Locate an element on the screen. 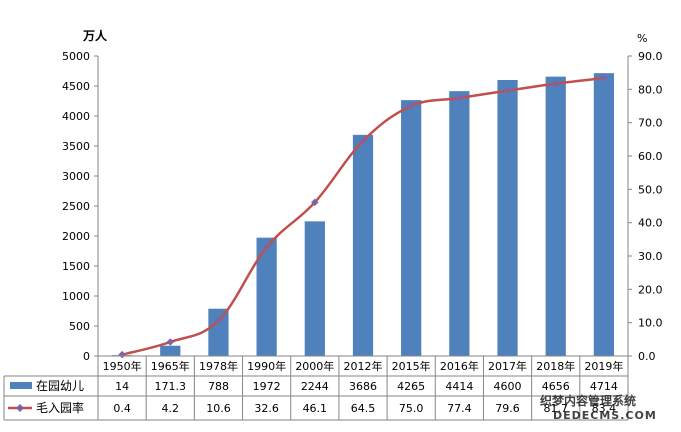  table-cell-line: 64.5 is located at coordinates (363, 408).